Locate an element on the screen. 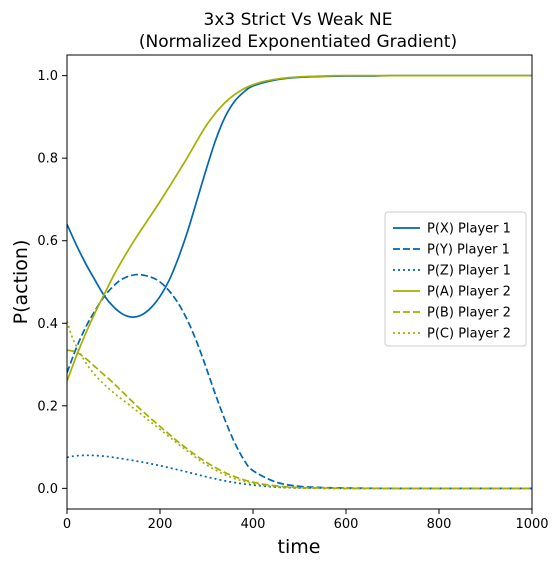 This screenshot has width=559, height=567. y-tick-label: 0.6 is located at coordinates (47, 241).